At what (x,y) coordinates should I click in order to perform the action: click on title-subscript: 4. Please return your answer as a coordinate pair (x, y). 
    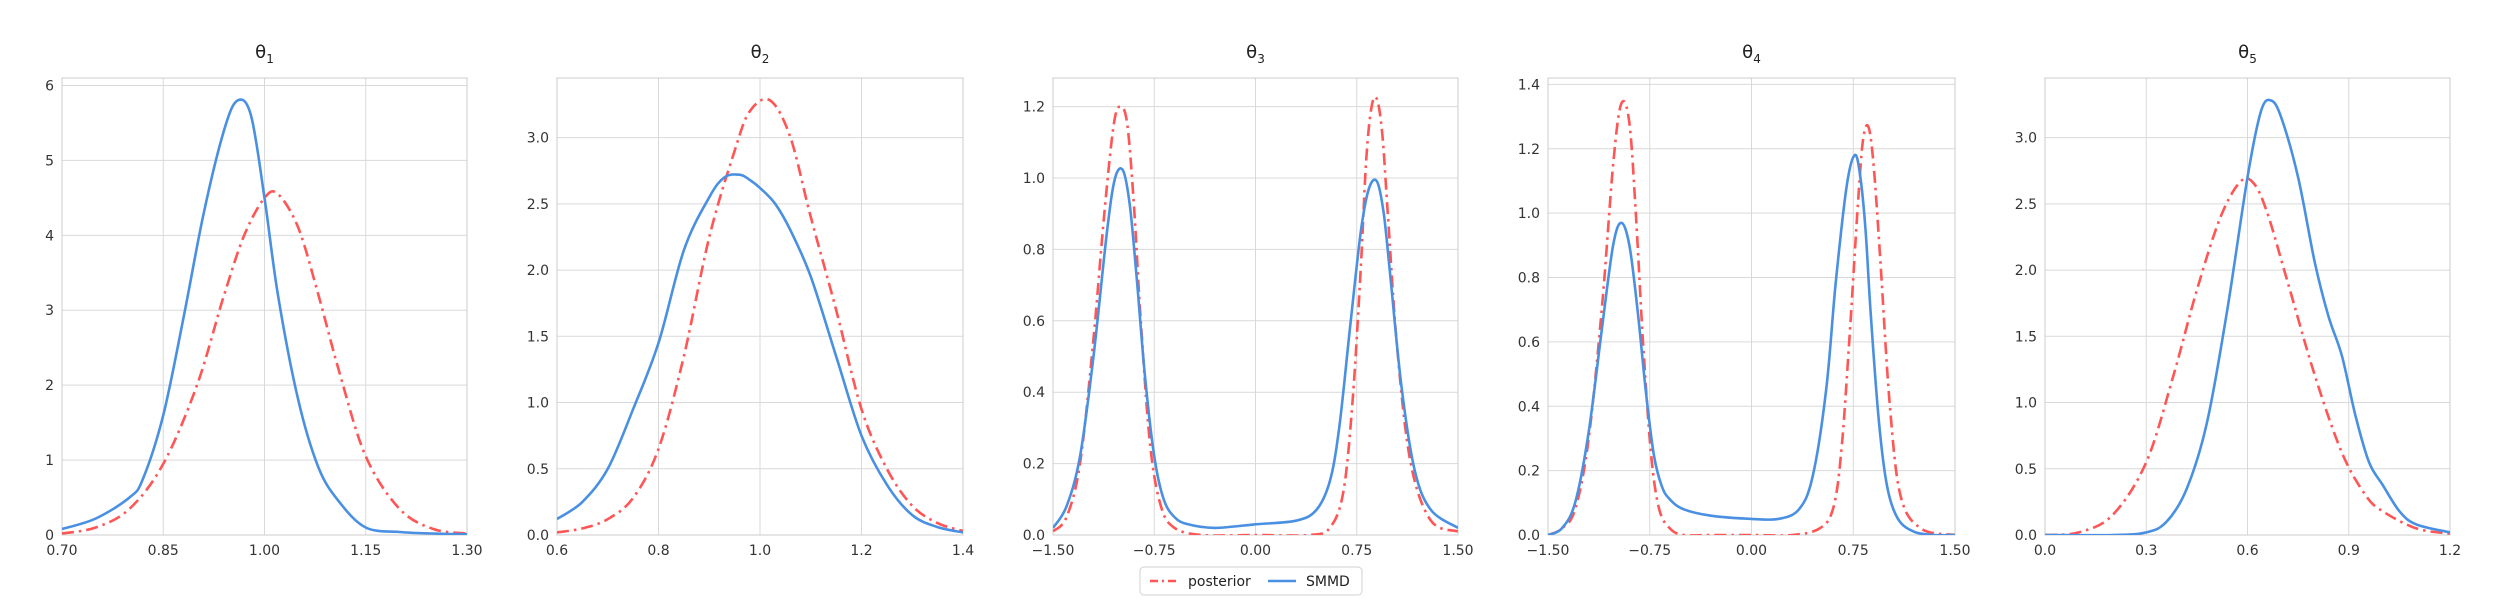
    Looking at the image, I should click on (1757, 59).